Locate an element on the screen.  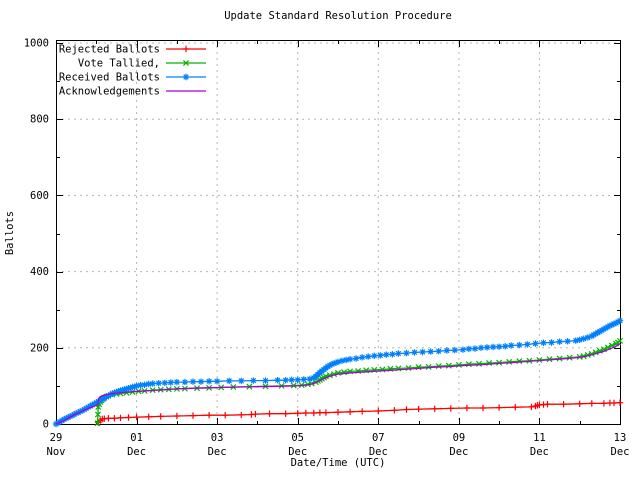
x-tick-label: 09 is located at coordinates (459, 438).